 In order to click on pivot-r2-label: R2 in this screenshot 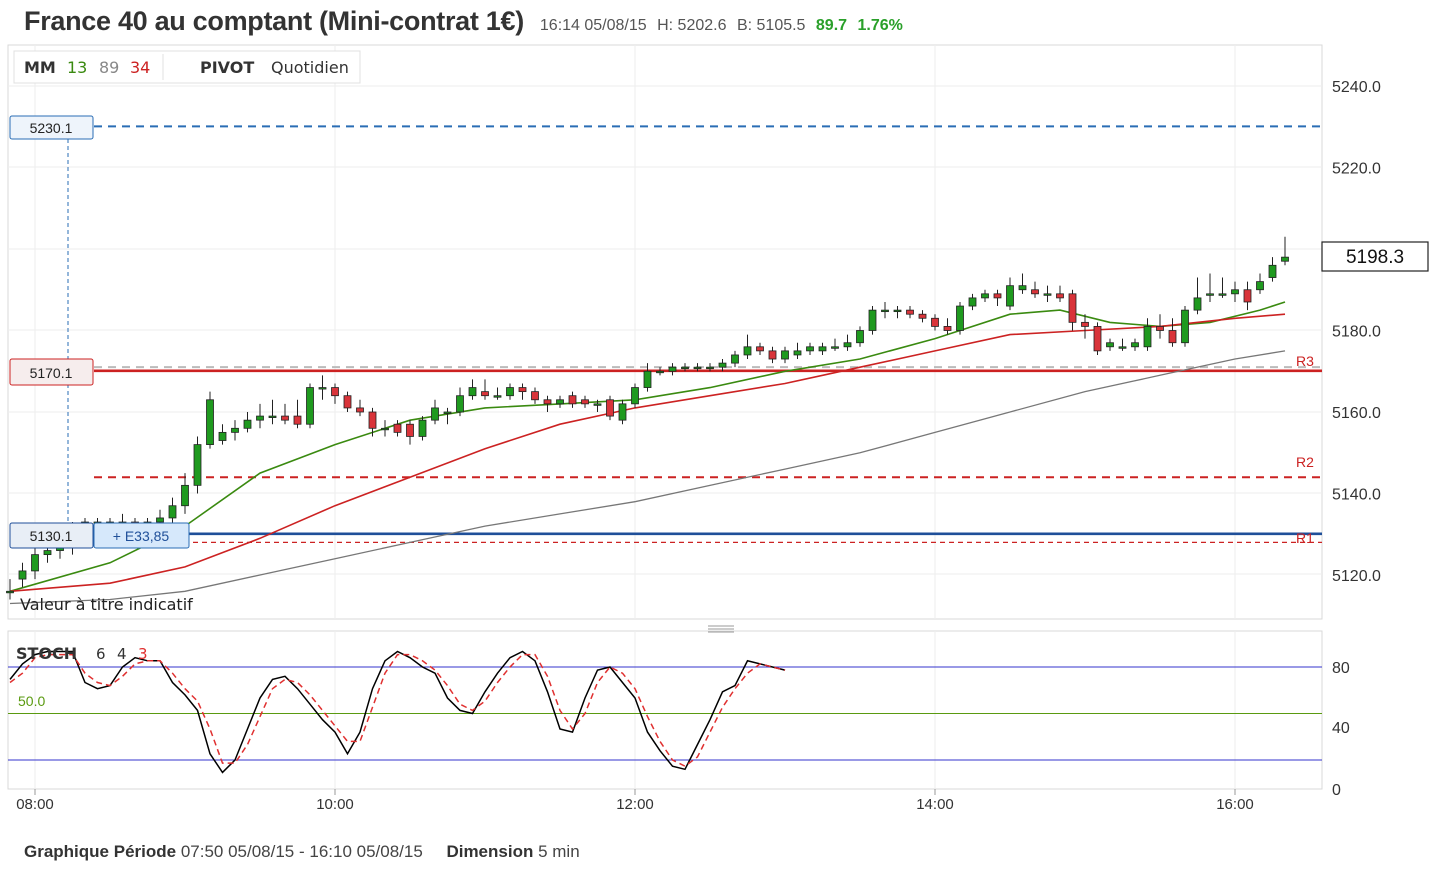, I will do `click(1305, 462)`.